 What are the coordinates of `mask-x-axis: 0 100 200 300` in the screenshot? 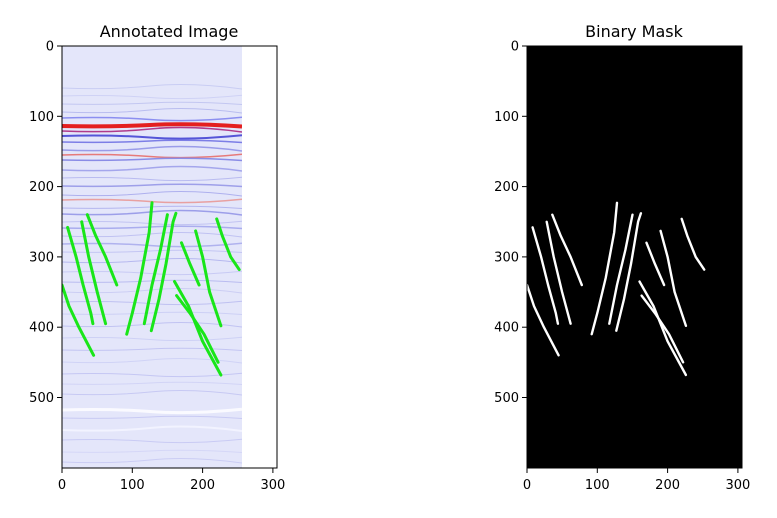 It's located at (636, 480).